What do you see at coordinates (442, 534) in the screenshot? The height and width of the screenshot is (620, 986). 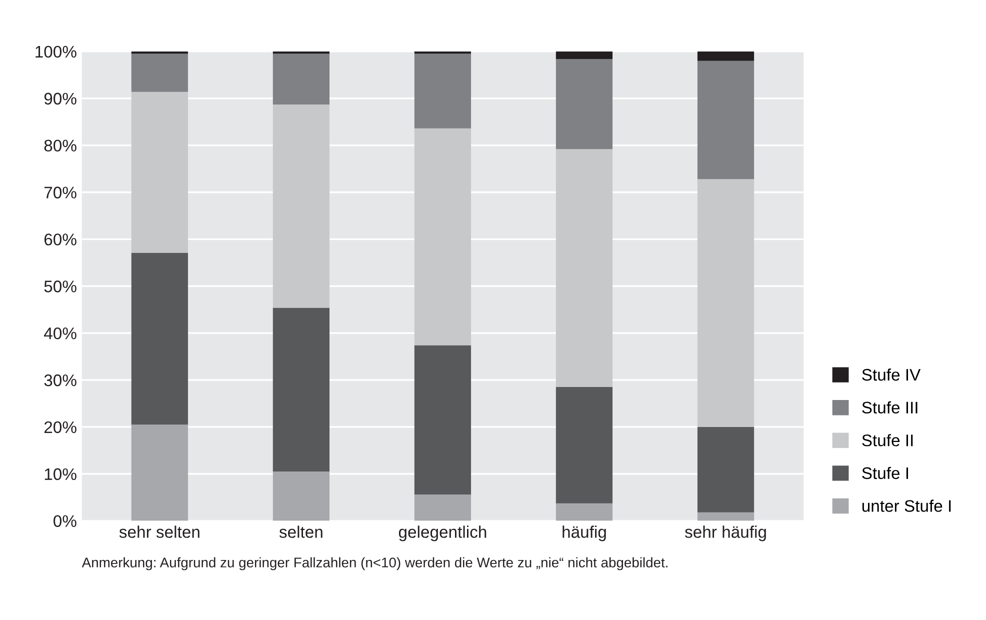 I see `x-tick-label: gelegentlich` at bounding box center [442, 534].